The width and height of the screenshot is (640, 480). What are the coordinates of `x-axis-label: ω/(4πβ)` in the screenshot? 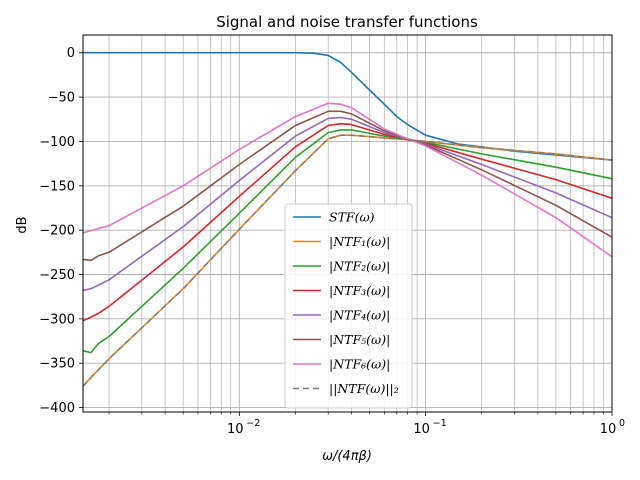 It's located at (347, 456).